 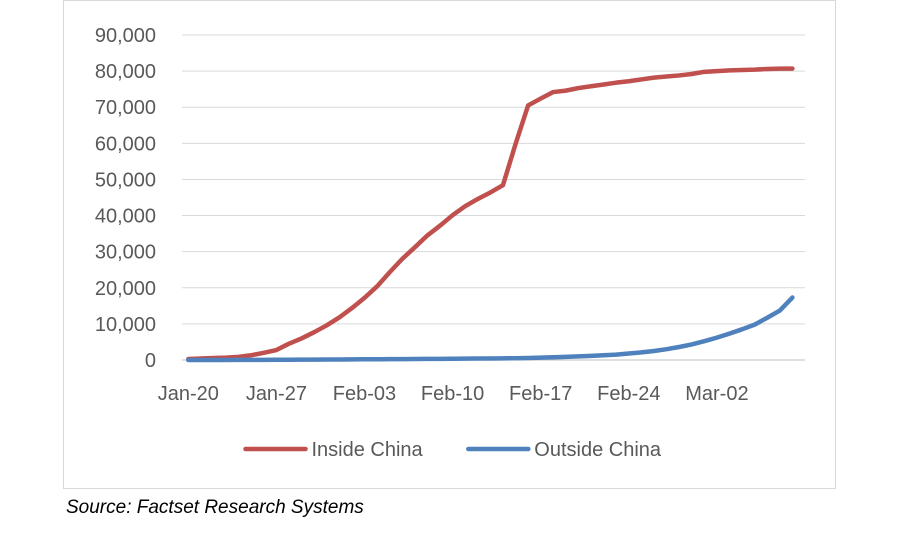 What do you see at coordinates (276, 394) in the screenshot?
I see `x-tick-label: Jan-27` at bounding box center [276, 394].